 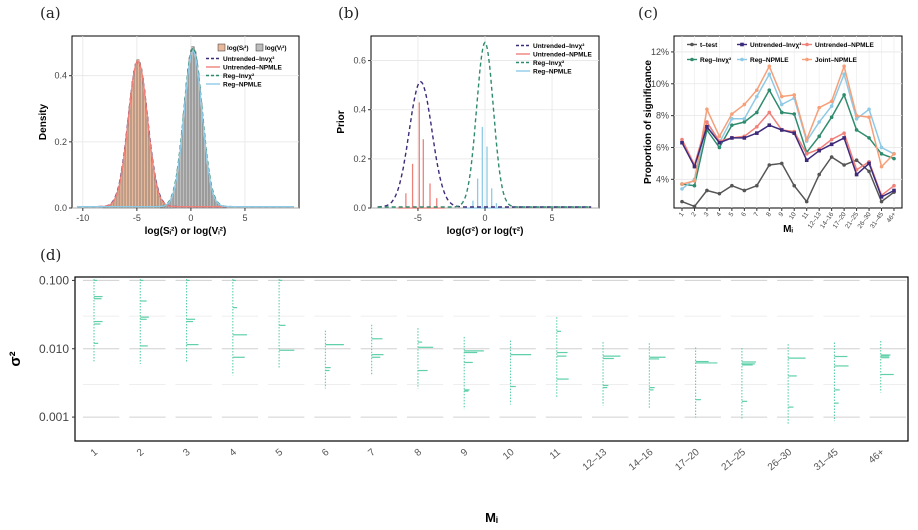 What do you see at coordinates (682, 214) in the screenshot?
I see `x-tick-label: 1` at bounding box center [682, 214].